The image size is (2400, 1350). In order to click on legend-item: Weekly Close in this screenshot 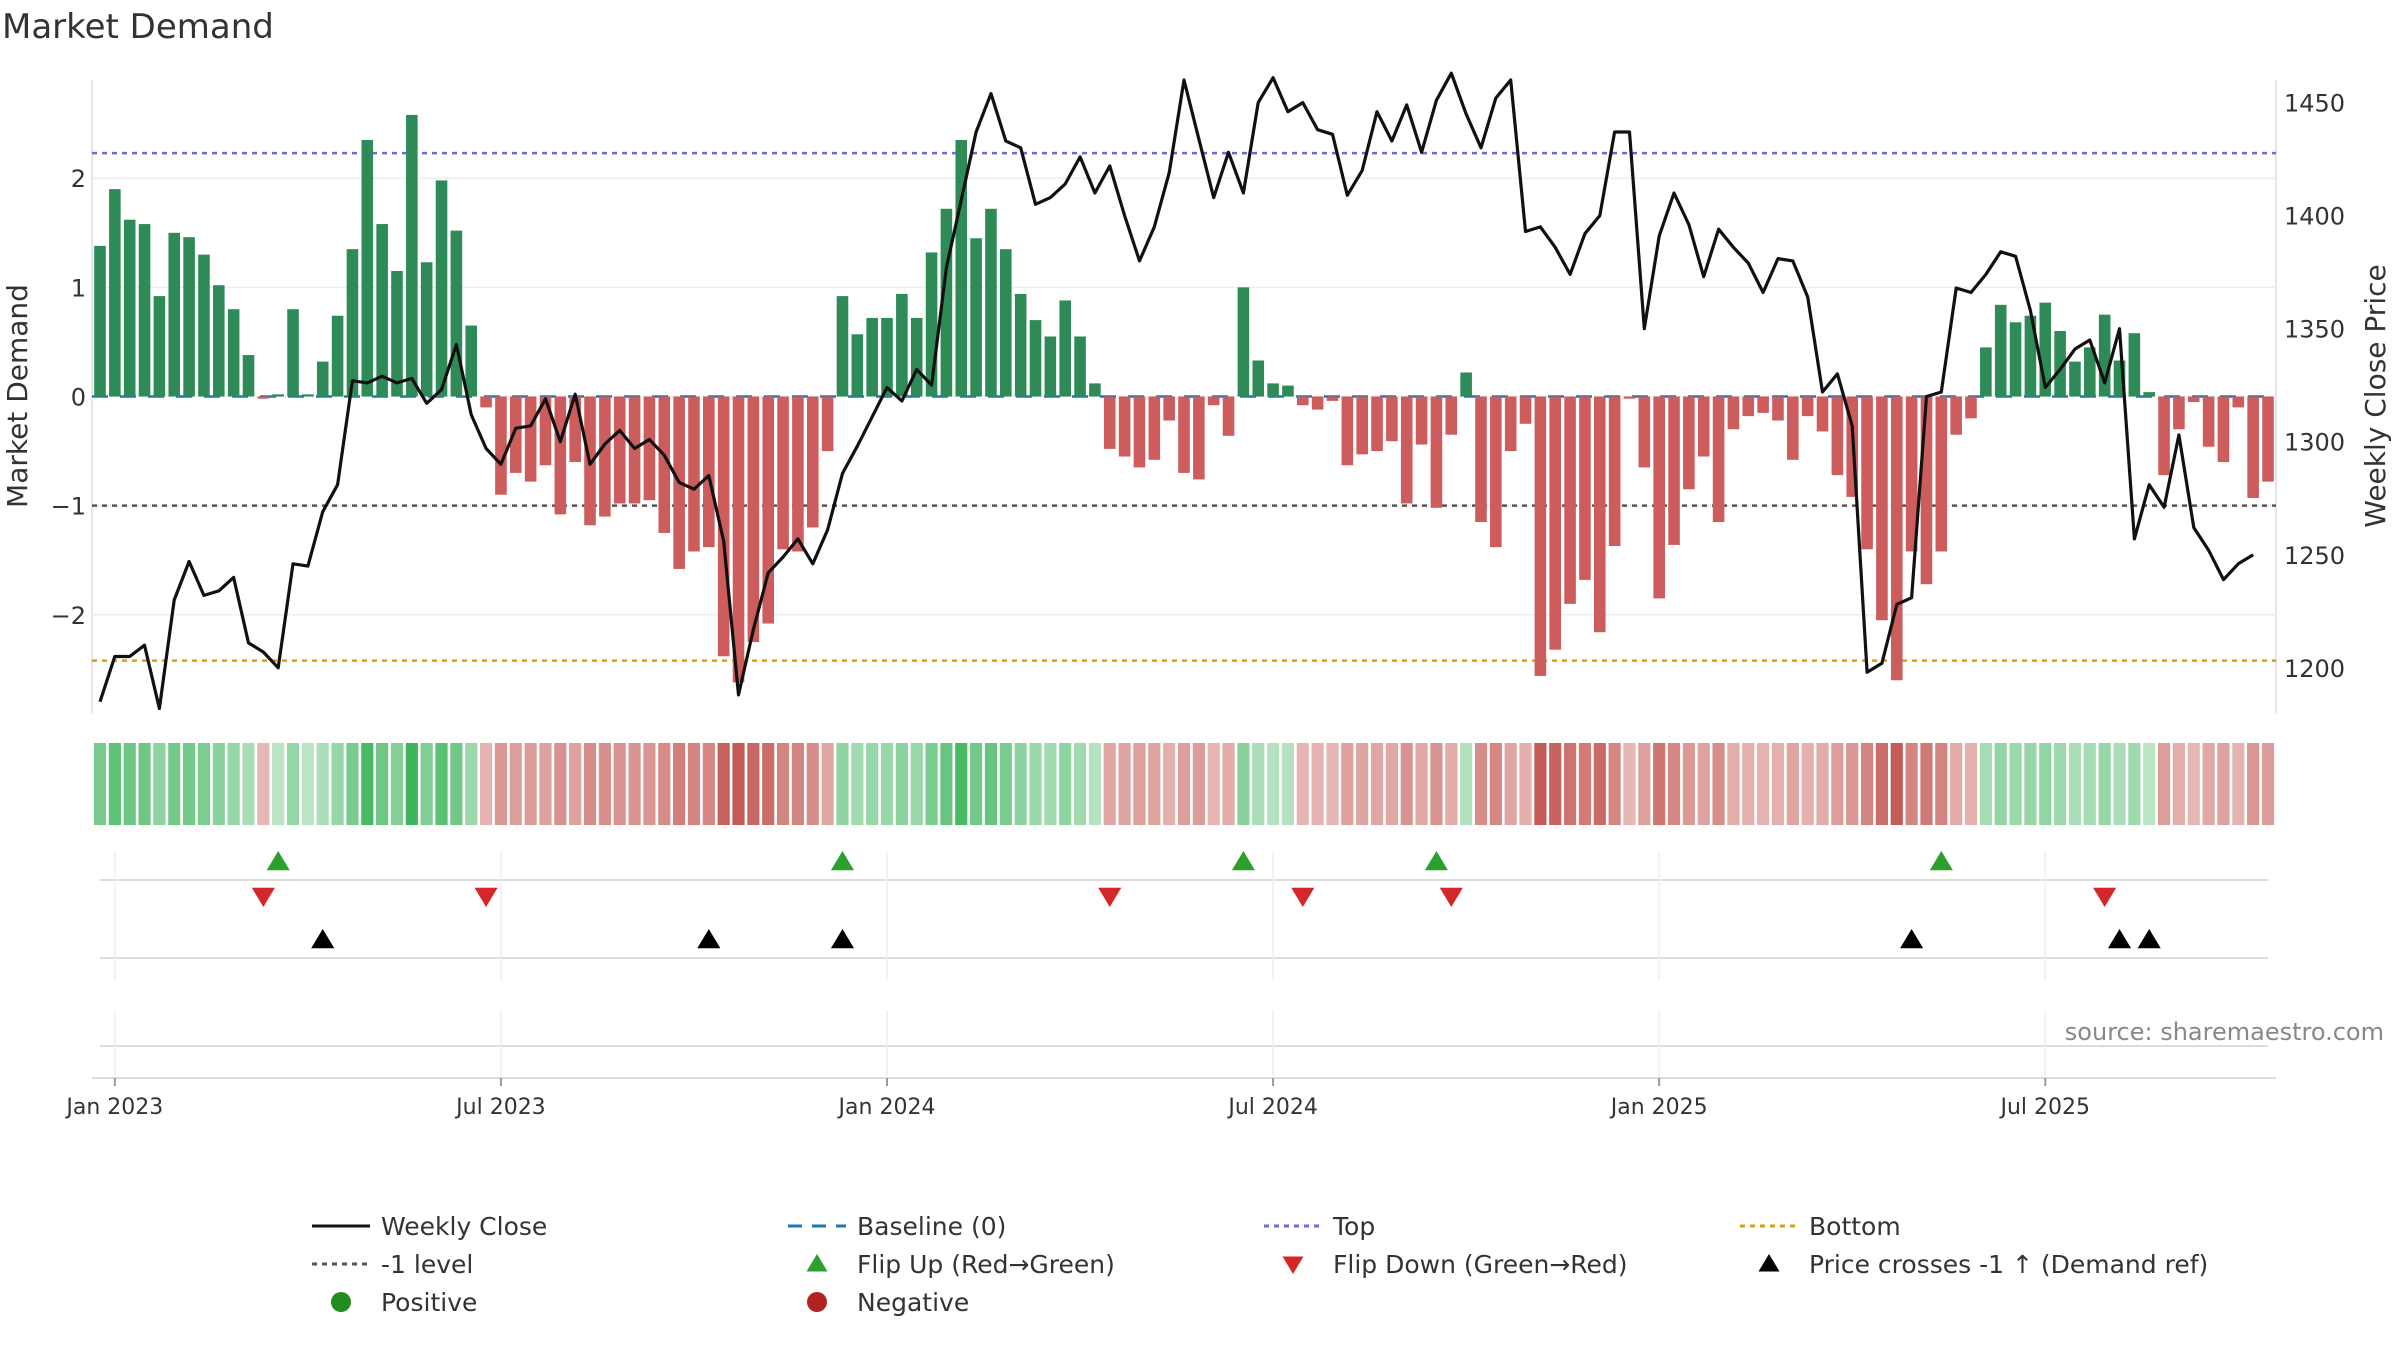, I will do `click(429, 1226)`.